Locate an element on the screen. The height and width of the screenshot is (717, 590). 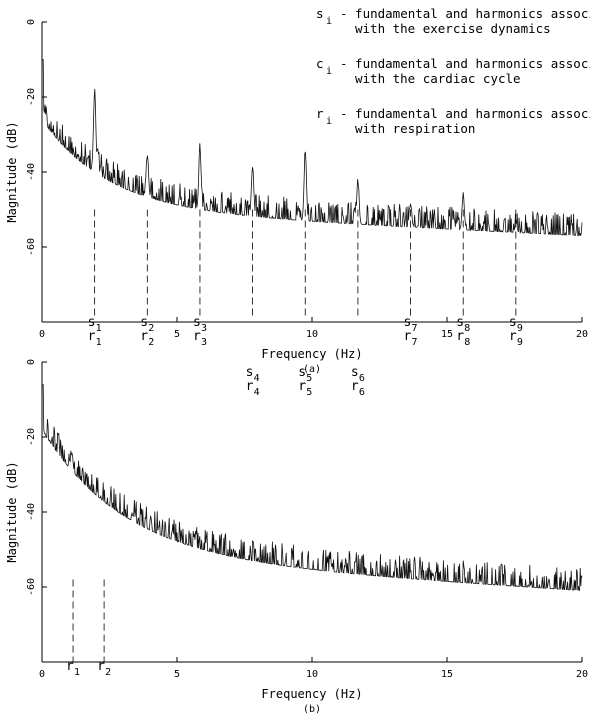
legend-symbol: s is located at coordinates (320, 13).